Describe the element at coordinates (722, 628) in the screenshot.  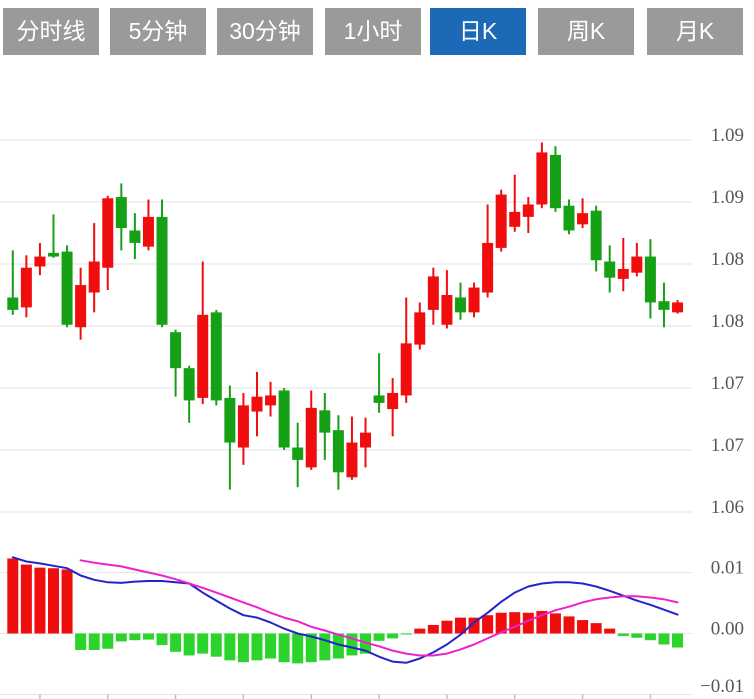
I see `macd-axis-labels: 0.01 0.00 −0.01` at that location.